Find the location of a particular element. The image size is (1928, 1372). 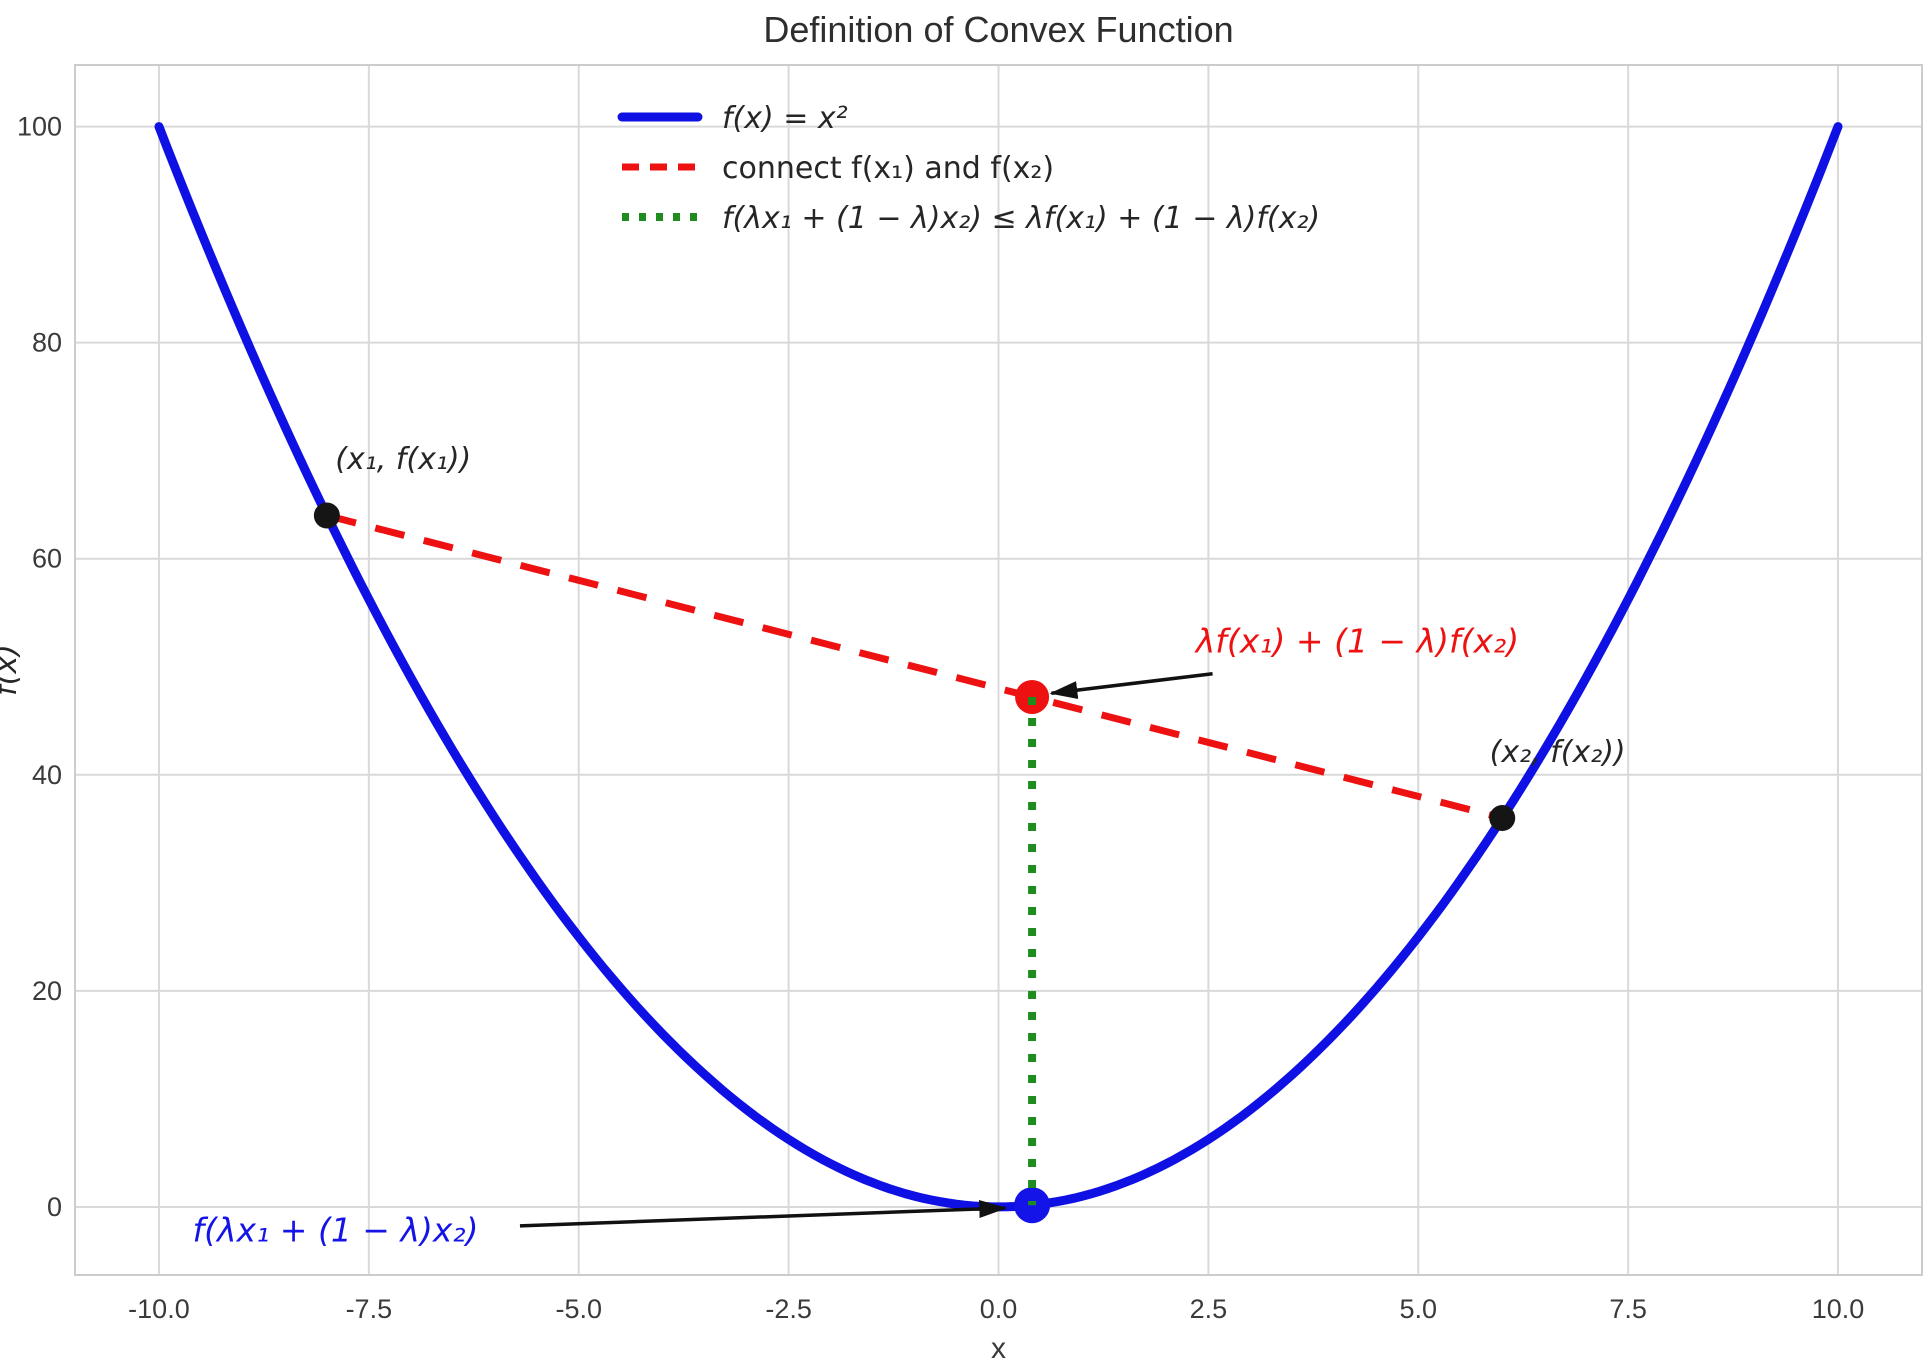

point-x1-label: (x₁, f(x₁)) is located at coordinates (403, 459).